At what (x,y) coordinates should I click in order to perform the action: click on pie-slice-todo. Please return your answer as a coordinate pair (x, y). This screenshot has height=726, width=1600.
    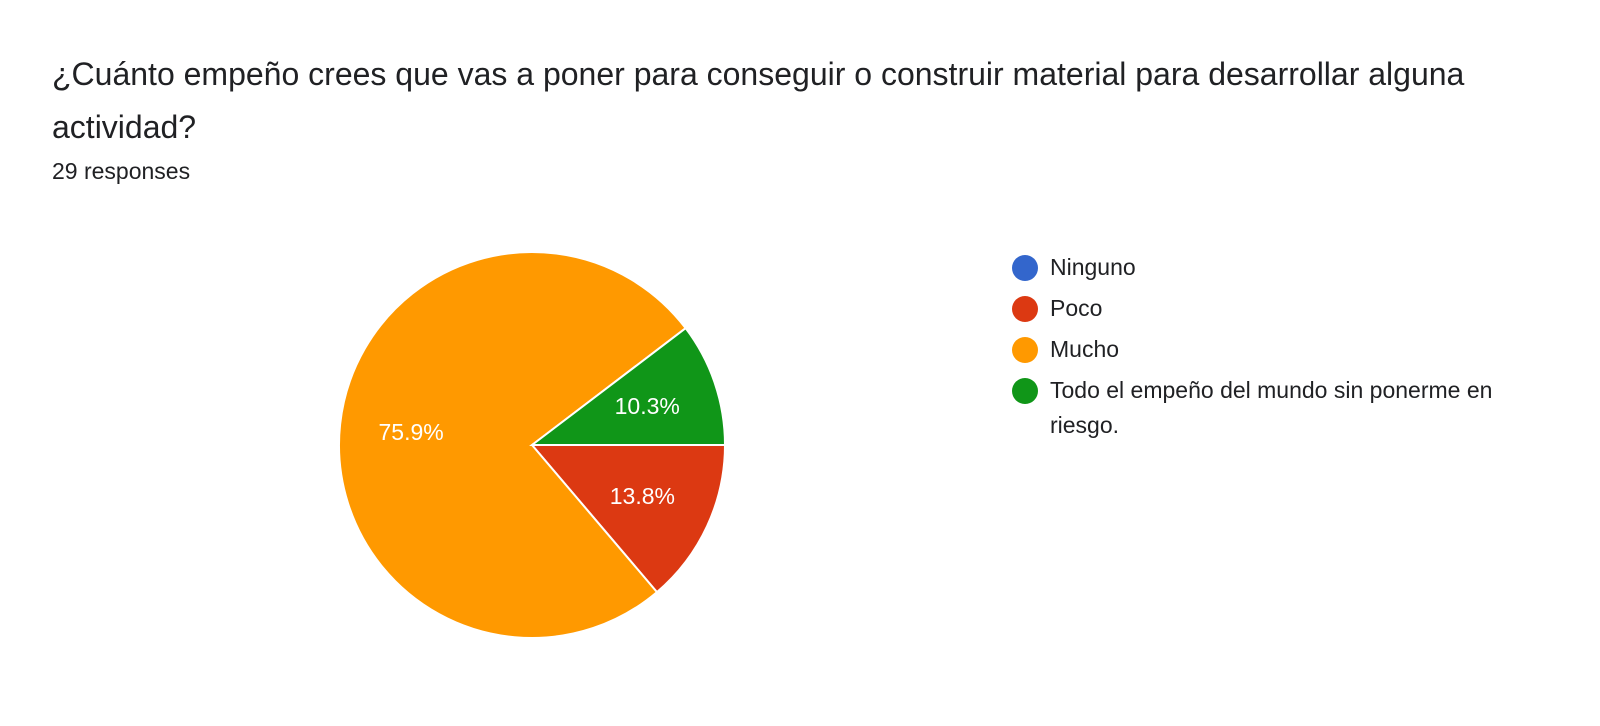
    Looking at the image, I should click on (628, 386).